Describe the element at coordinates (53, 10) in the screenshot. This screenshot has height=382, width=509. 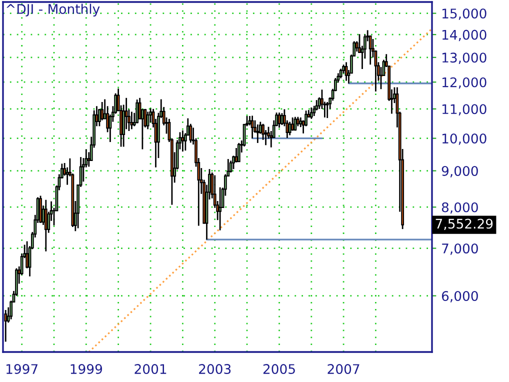
I see `chart-title: ^DJI - Monthly` at that location.